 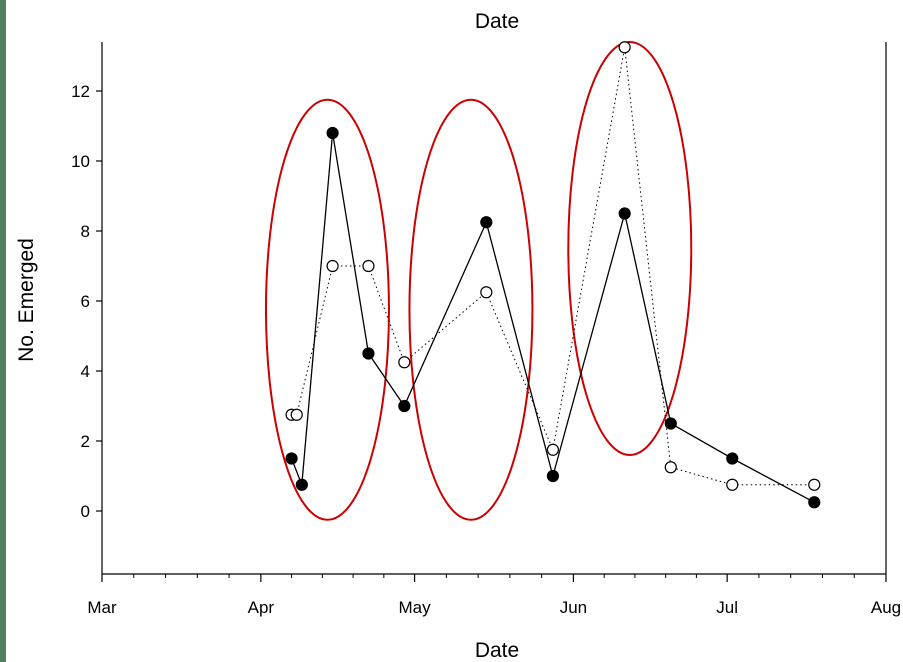 I want to click on y-tick-label: 0, so click(x=85, y=511).